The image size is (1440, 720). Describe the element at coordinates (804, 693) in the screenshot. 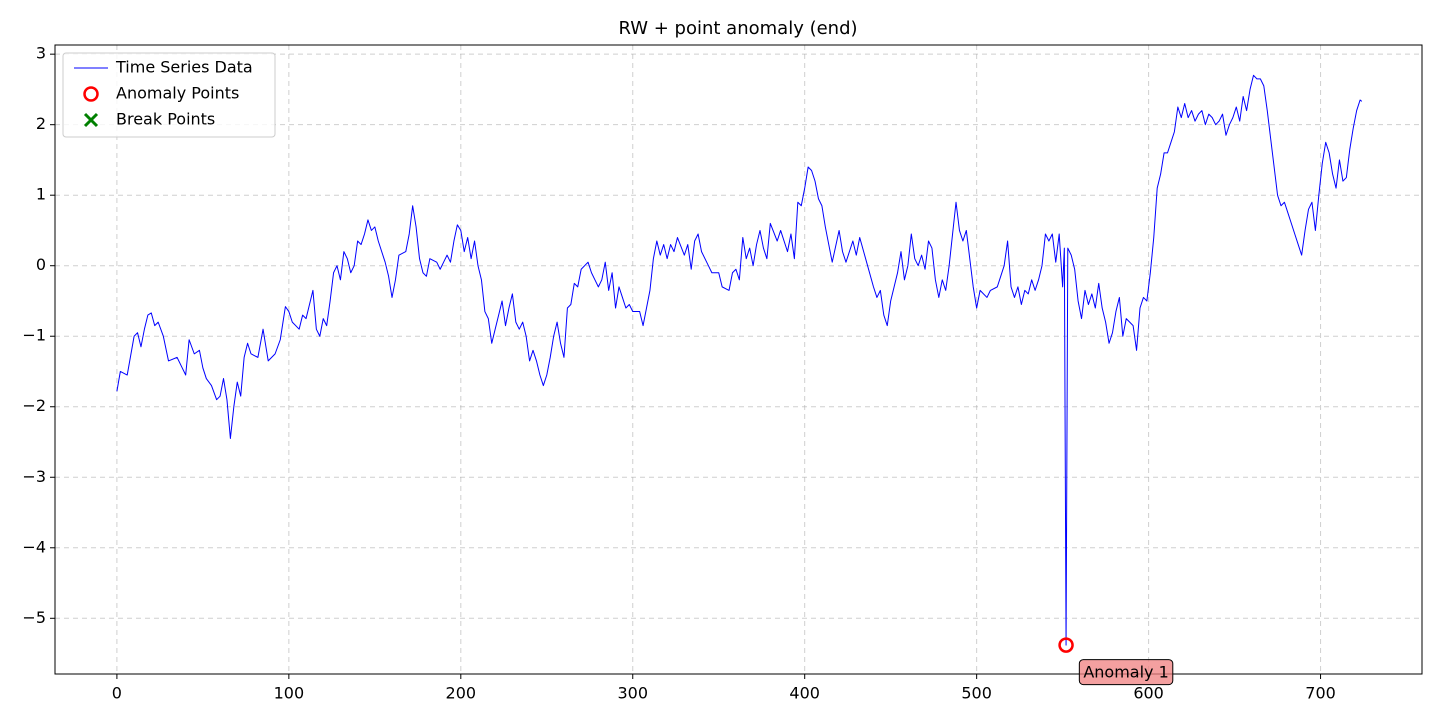

I see `x-tick-label: 400` at that location.